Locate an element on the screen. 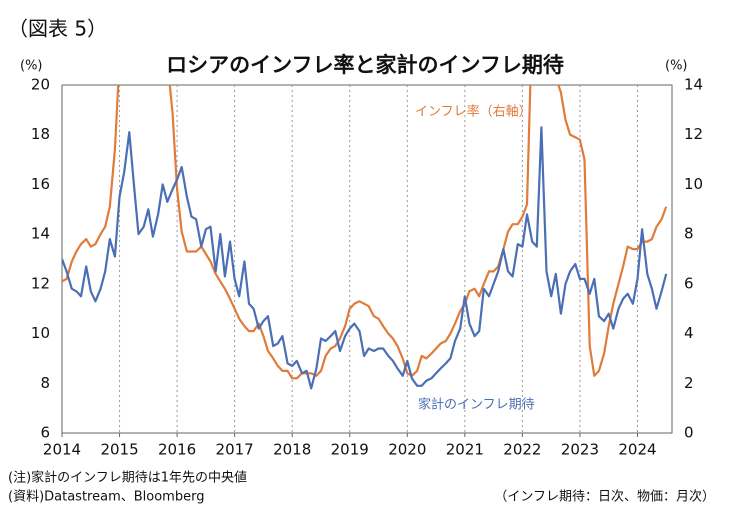  x-tick-label: 2018 is located at coordinates (292, 450).